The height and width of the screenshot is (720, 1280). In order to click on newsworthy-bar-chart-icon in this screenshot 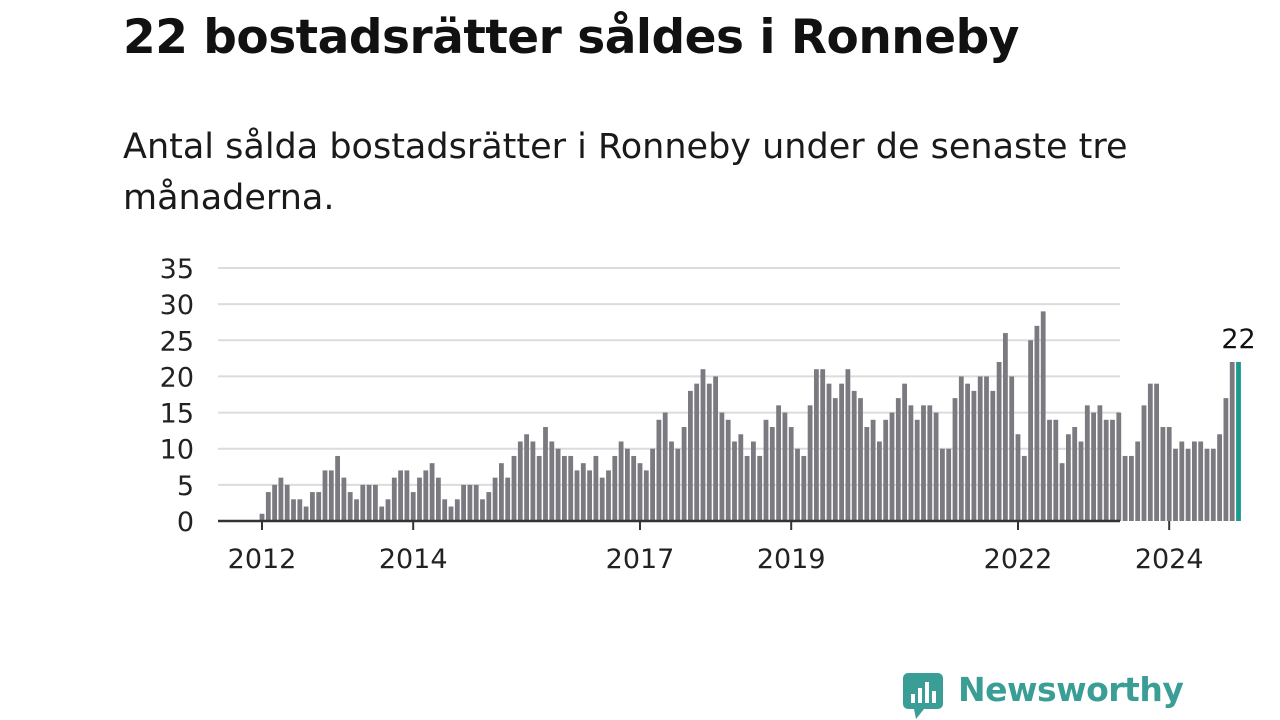, I will do `click(923, 696)`.